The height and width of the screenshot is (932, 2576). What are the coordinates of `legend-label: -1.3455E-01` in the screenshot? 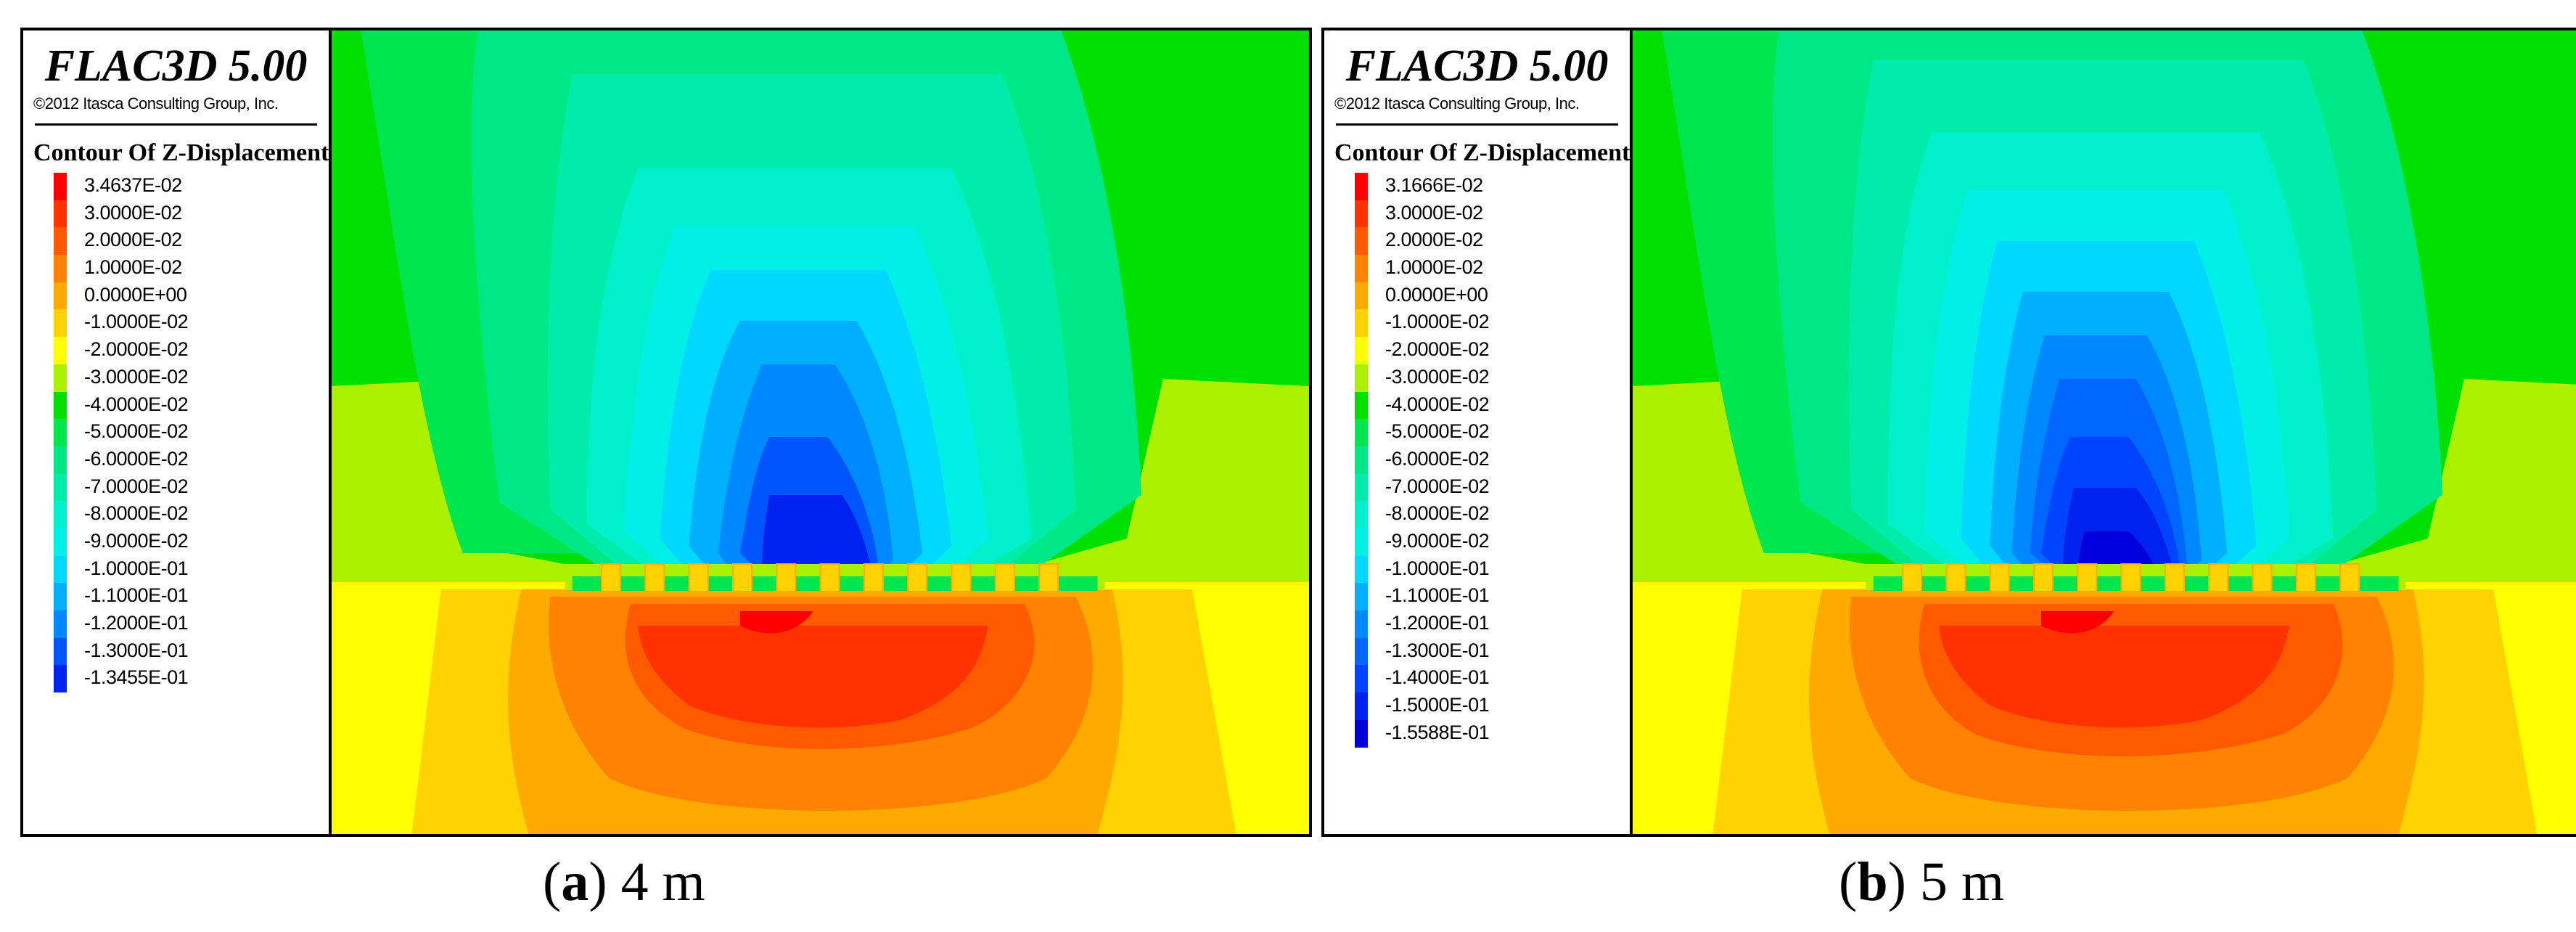 It's located at (136, 677).